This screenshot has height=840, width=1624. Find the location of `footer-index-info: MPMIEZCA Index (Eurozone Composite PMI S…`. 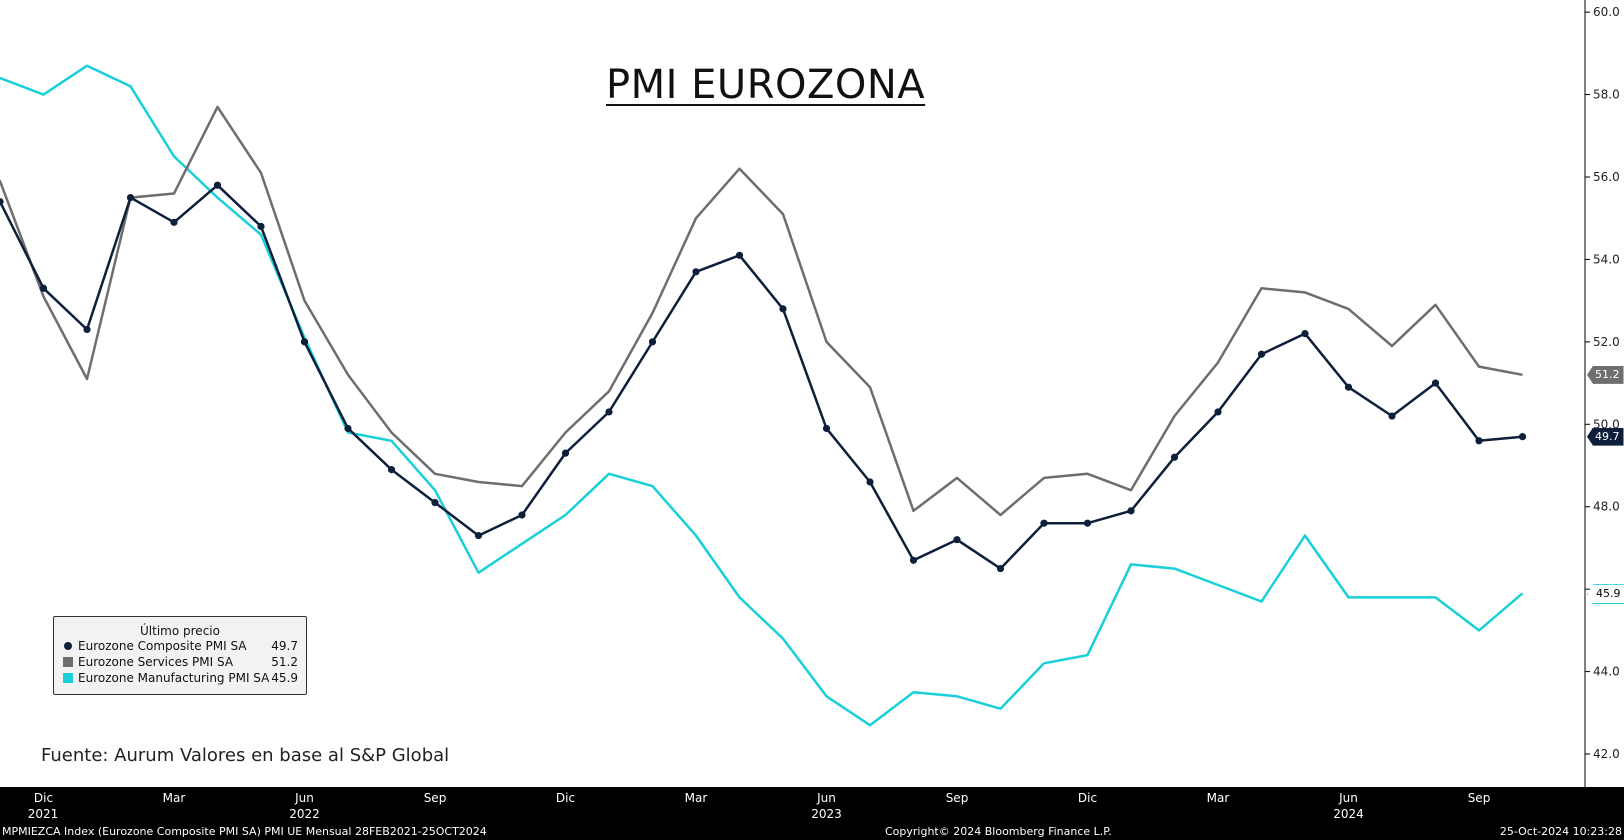

footer-index-info: MPMIEZCA Index (Eurozone Composite PMI S… is located at coordinates (244, 831).